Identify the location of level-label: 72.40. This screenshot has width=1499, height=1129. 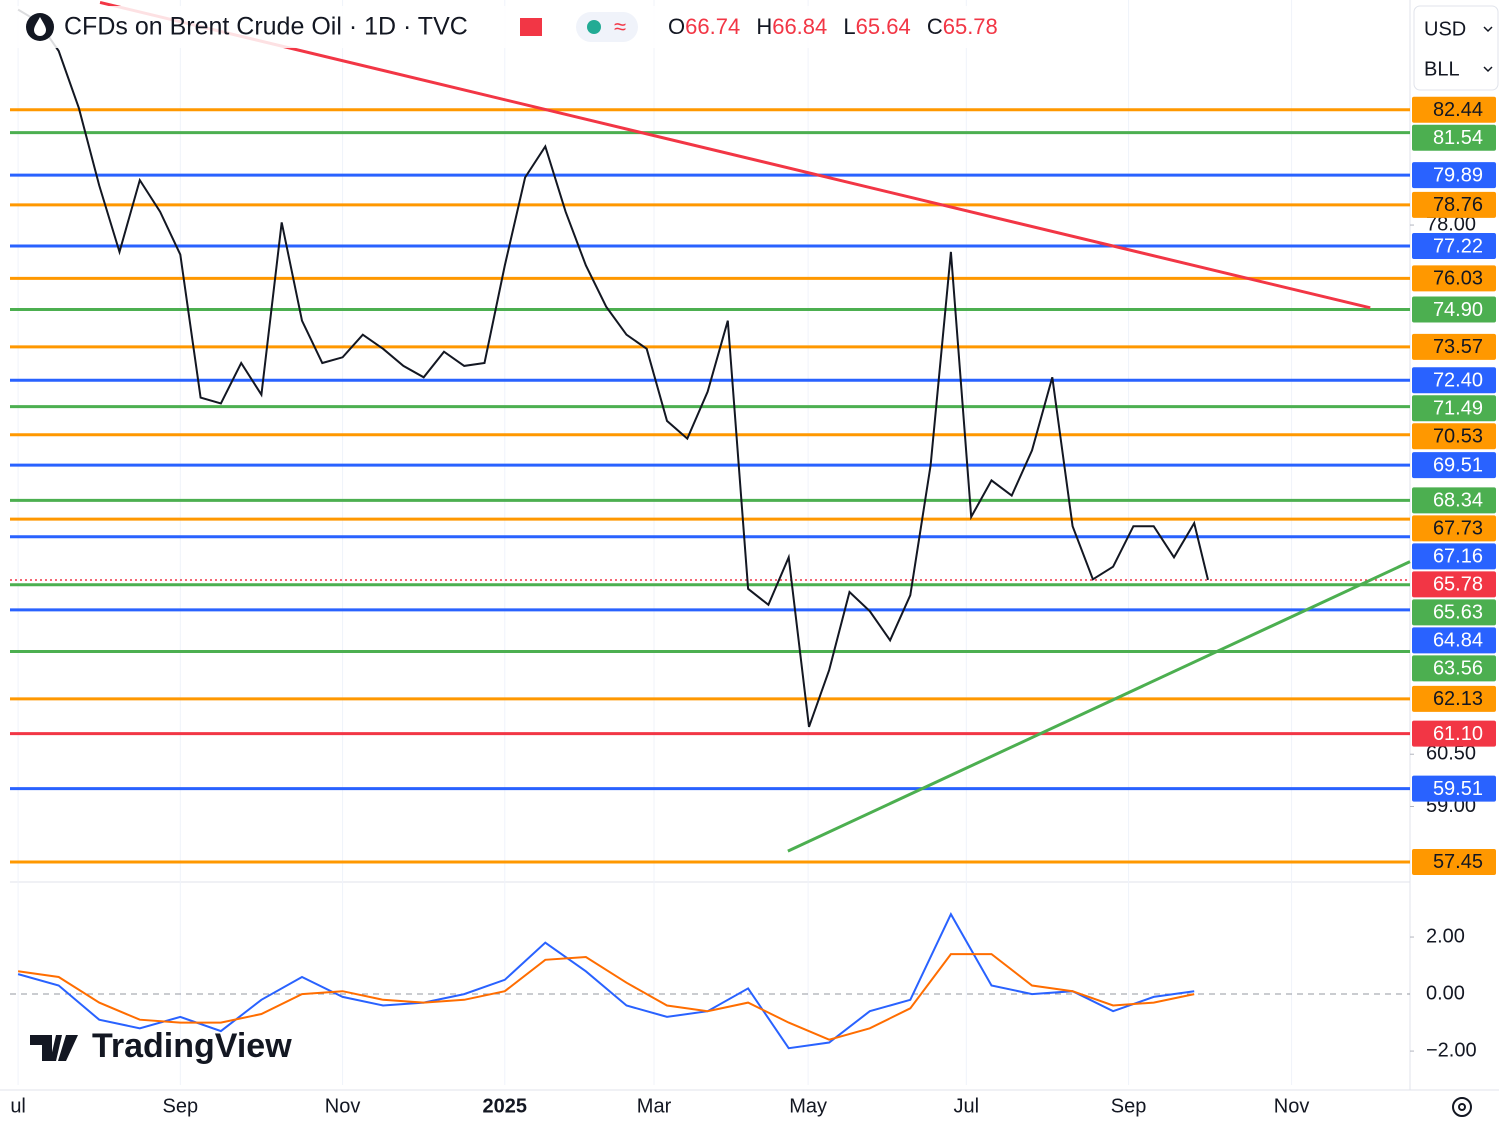
(1458, 381).